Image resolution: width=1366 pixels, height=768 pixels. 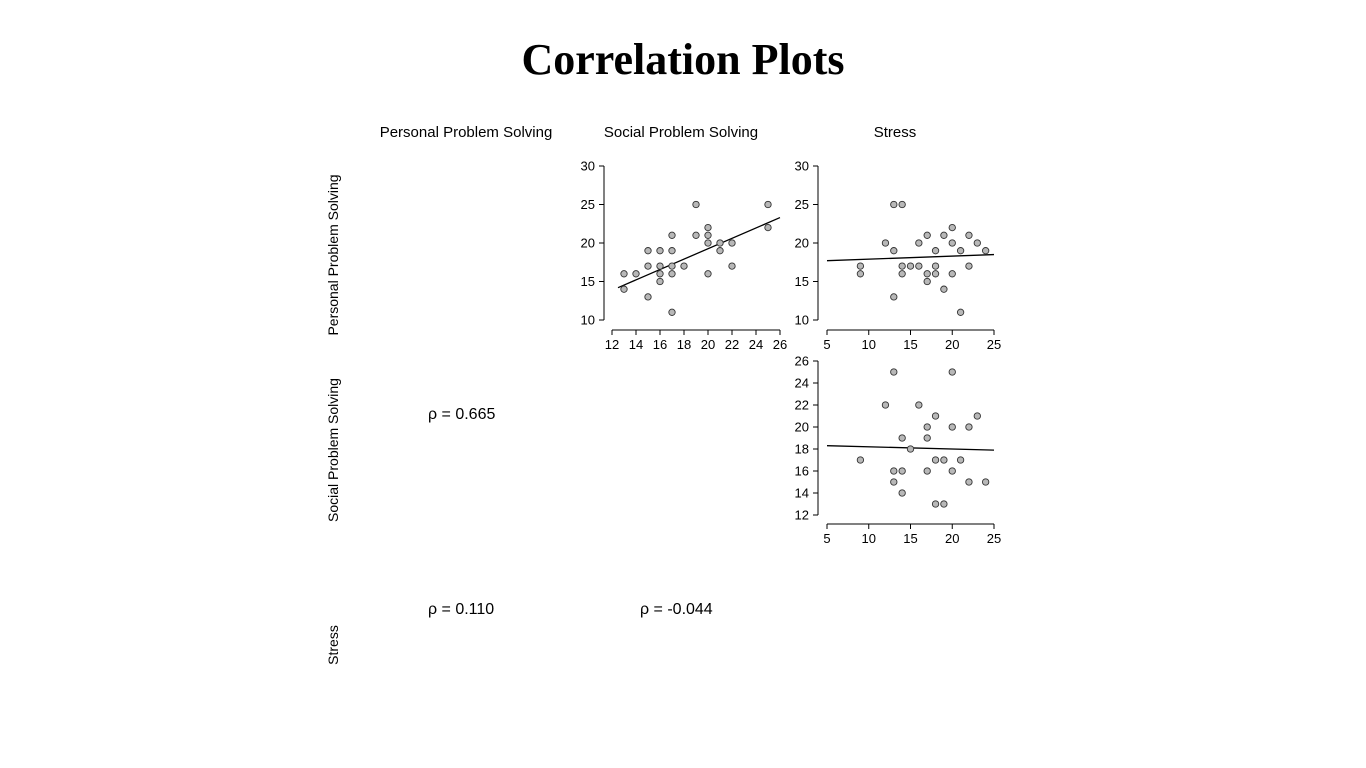 What do you see at coordinates (802, 405) in the screenshot?
I see `y-tick-label: 22` at bounding box center [802, 405].